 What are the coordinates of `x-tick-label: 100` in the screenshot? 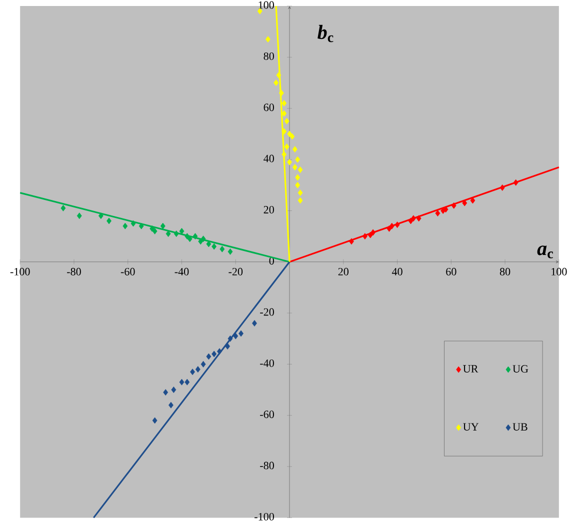 It's located at (559, 272).